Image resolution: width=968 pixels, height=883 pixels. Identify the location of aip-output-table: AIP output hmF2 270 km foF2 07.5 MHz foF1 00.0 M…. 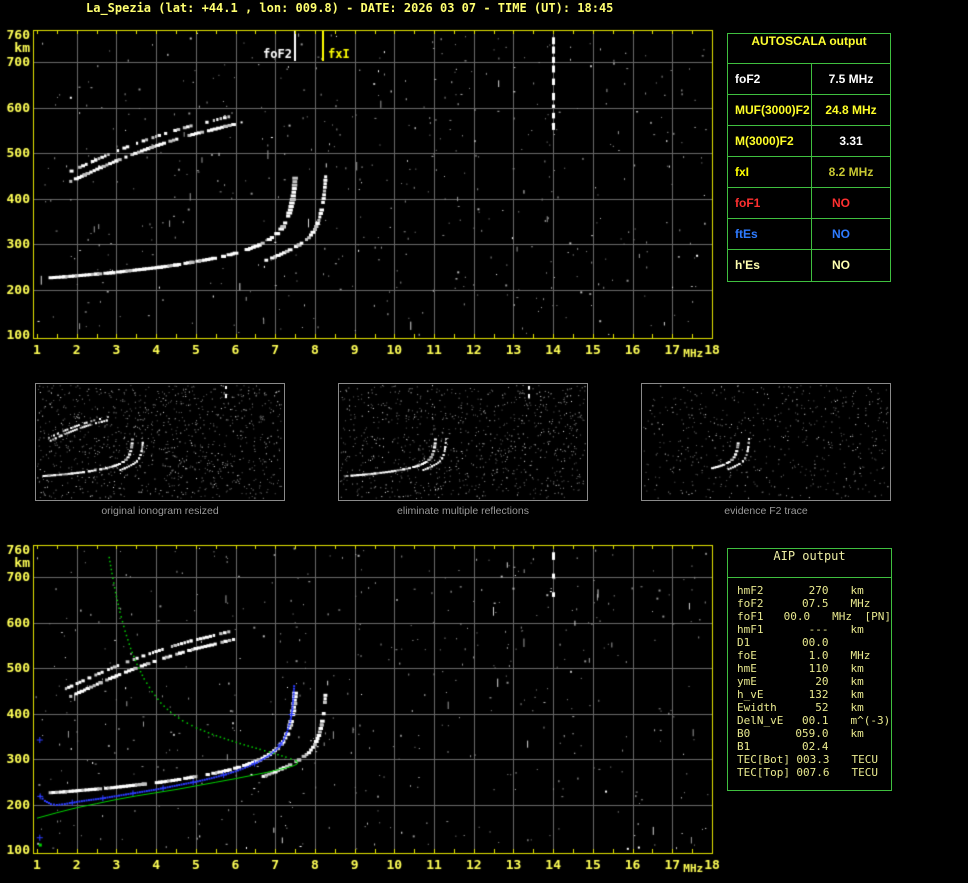
(809, 669).